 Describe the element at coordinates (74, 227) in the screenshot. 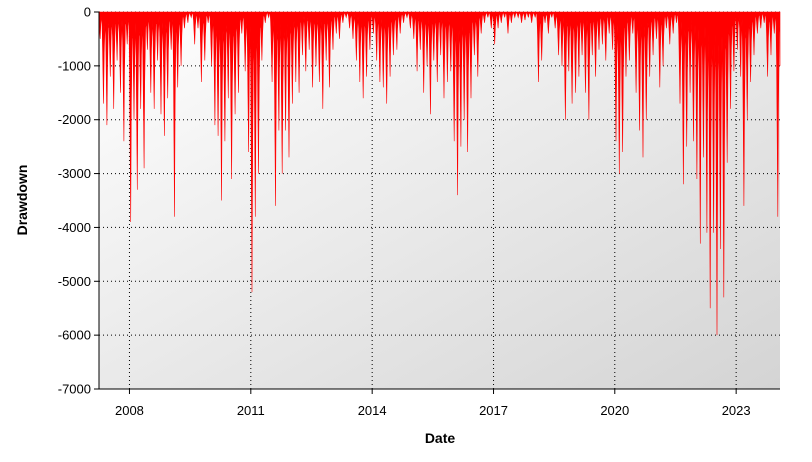

I see `y-tick-label: -4000` at that location.